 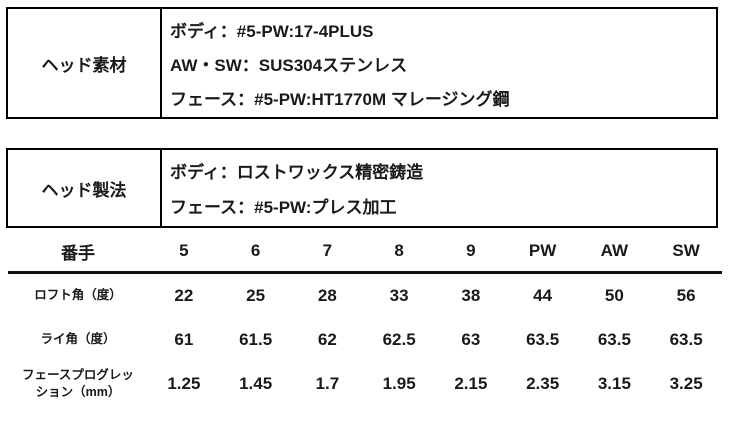 What do you see at coordinates (399, 339) in the screenshot?
I see `lie-value: 62.5` at bounding box center [399, 339].